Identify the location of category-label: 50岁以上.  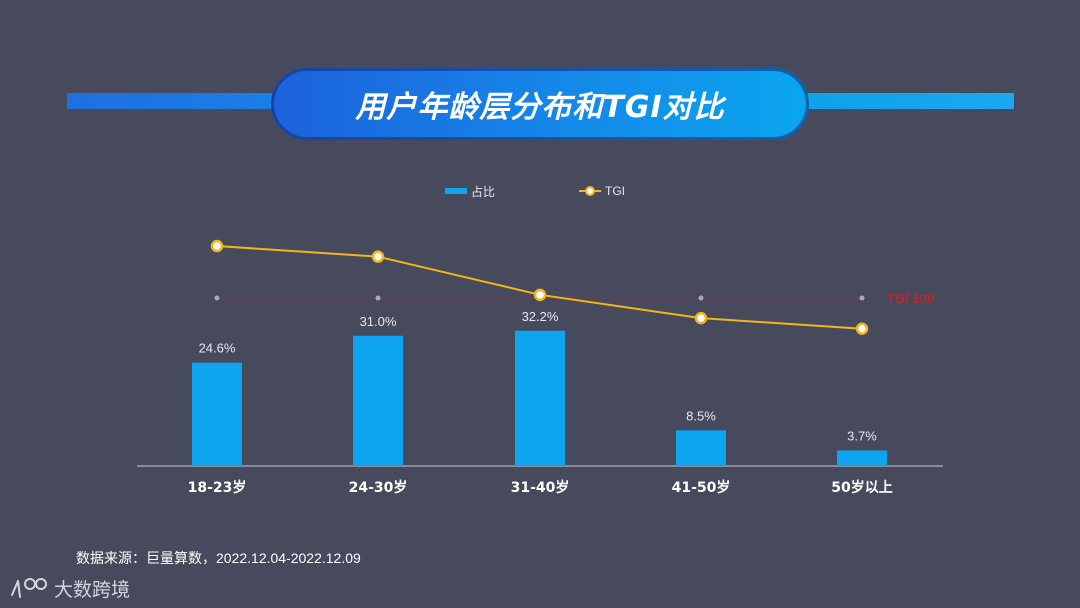
(861, 487).